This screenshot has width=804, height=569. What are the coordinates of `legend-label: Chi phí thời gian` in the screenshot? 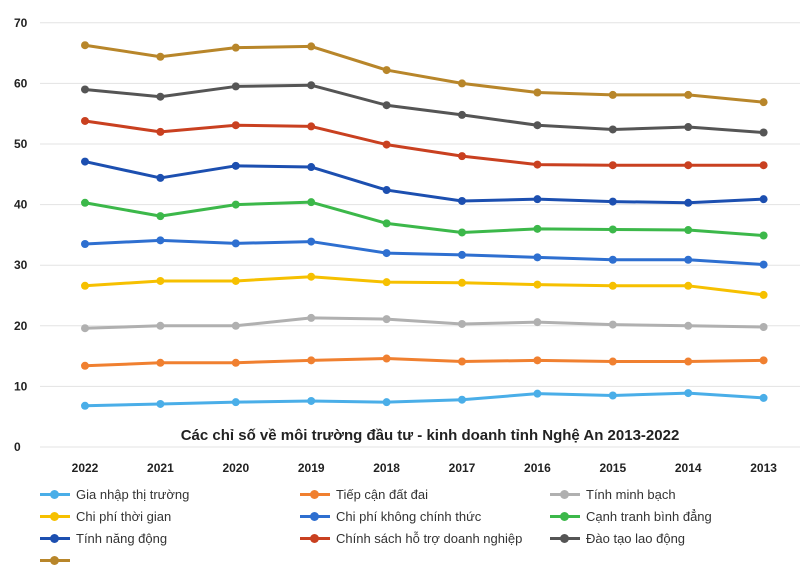 It's located at (124, 516).